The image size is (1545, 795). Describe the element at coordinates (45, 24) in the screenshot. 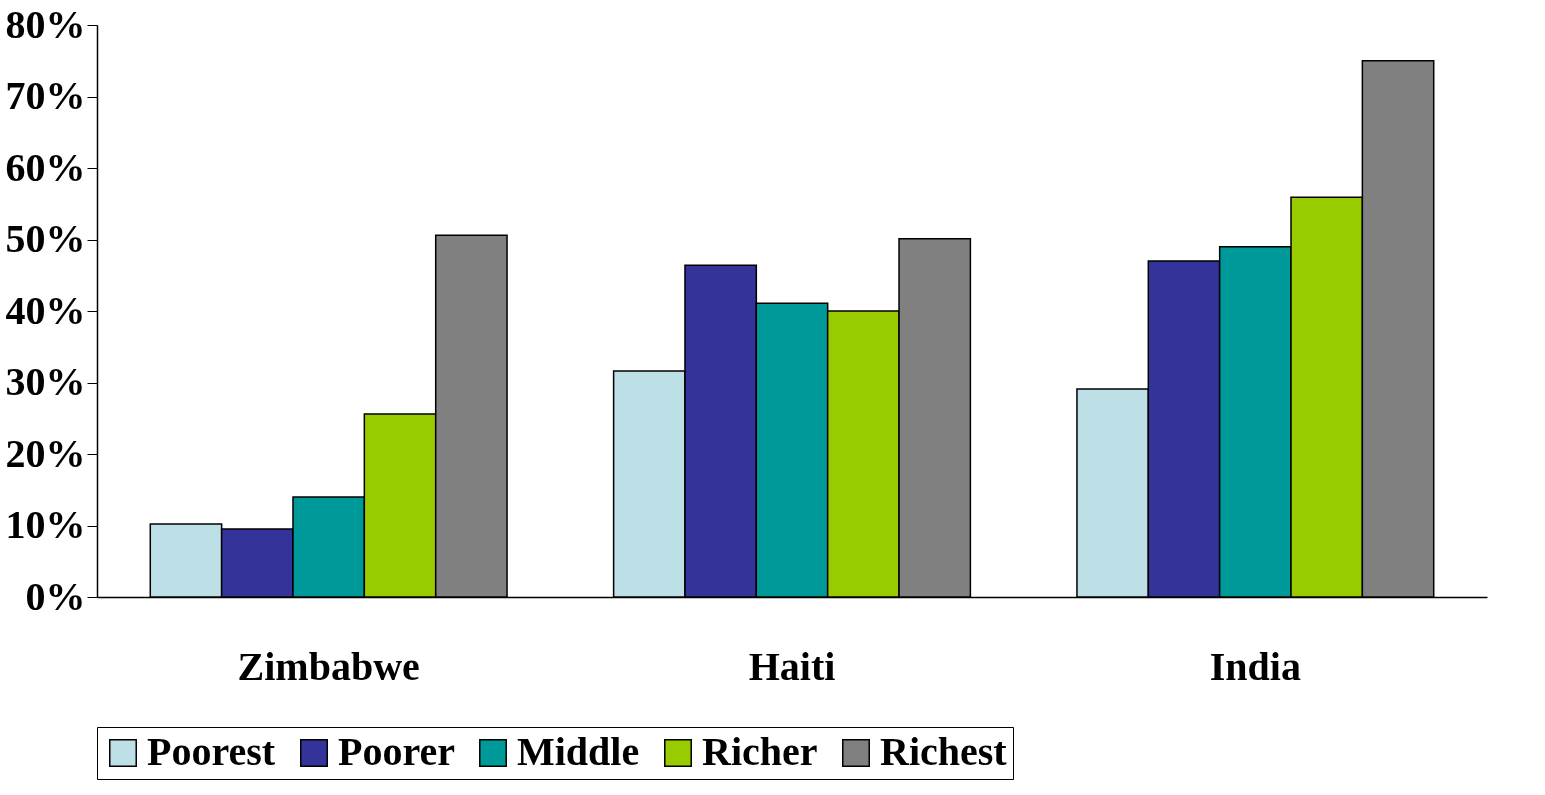

I see `y-tick-label: 80%` at that location.